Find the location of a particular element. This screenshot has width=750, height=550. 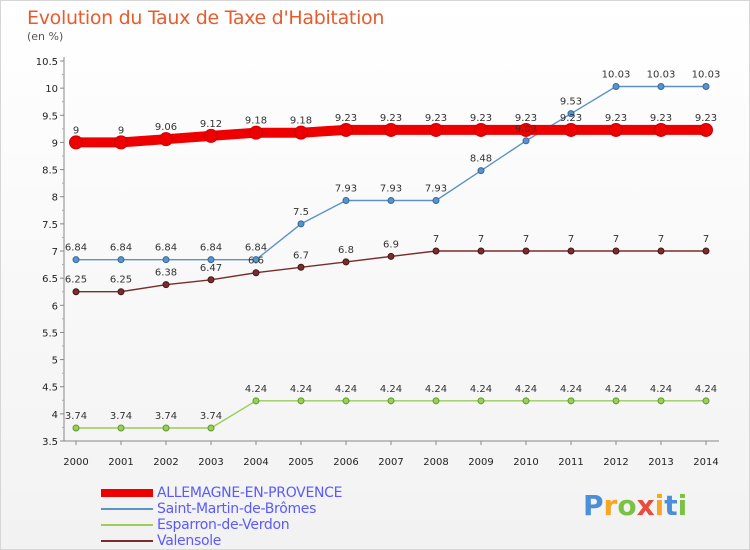

x-tick-label: 2014 is located at coordinates (705, 462).